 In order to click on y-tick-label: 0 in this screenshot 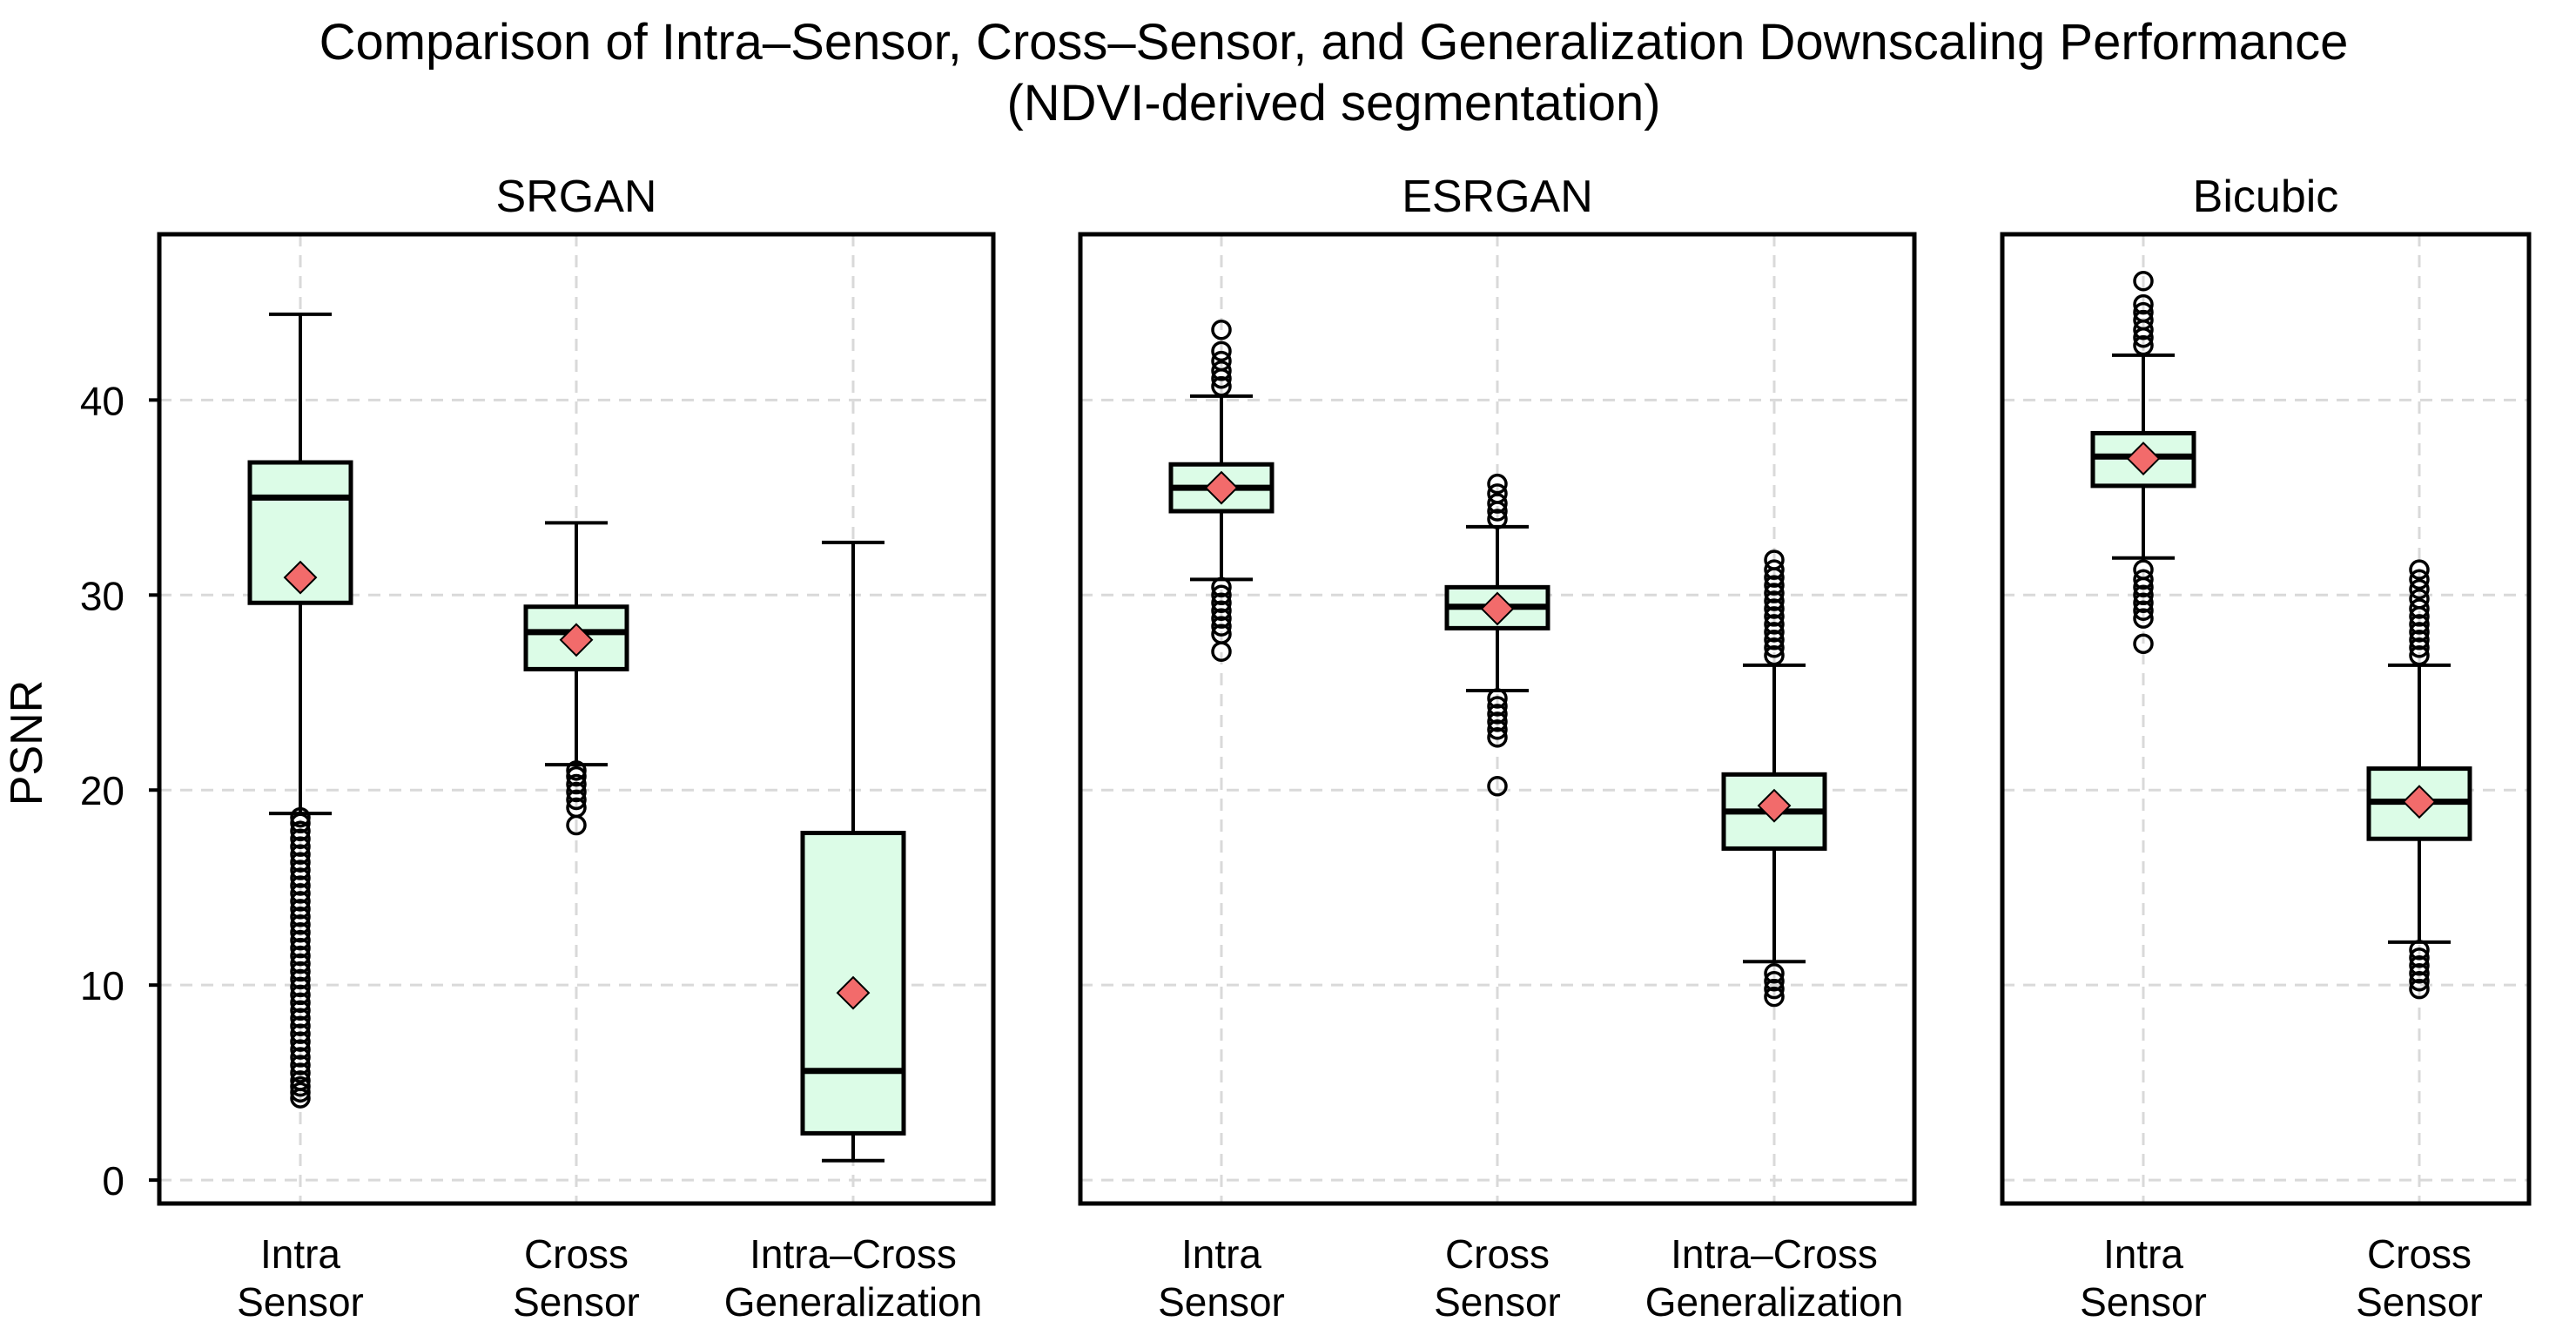, I will do `click(113, 1181)`.